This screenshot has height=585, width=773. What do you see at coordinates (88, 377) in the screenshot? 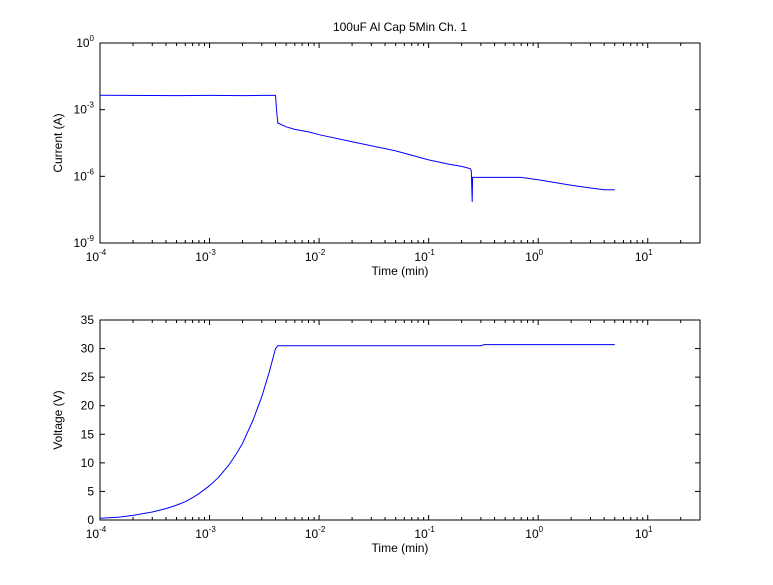
I see `y-tick-label: 25` at bounding box center [88, 377].